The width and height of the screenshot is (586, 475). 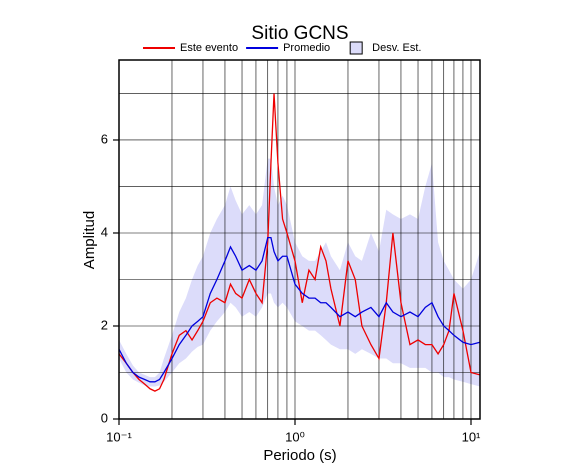 What do you see at coordinates (104, 417) in the screenshot?
I see `y-tick-label: 0` at bounding box center [104, 417].